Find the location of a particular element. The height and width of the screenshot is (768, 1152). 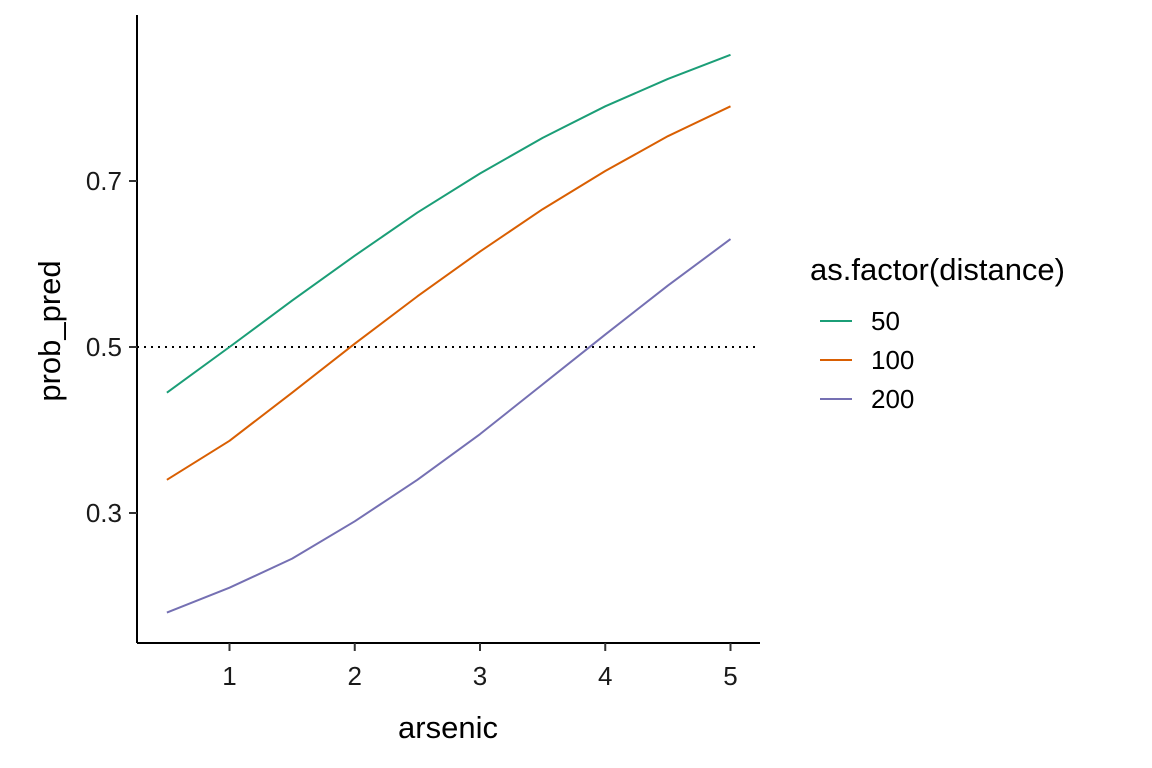

legend-item-50: 50 is located at coordinates (860, 321).